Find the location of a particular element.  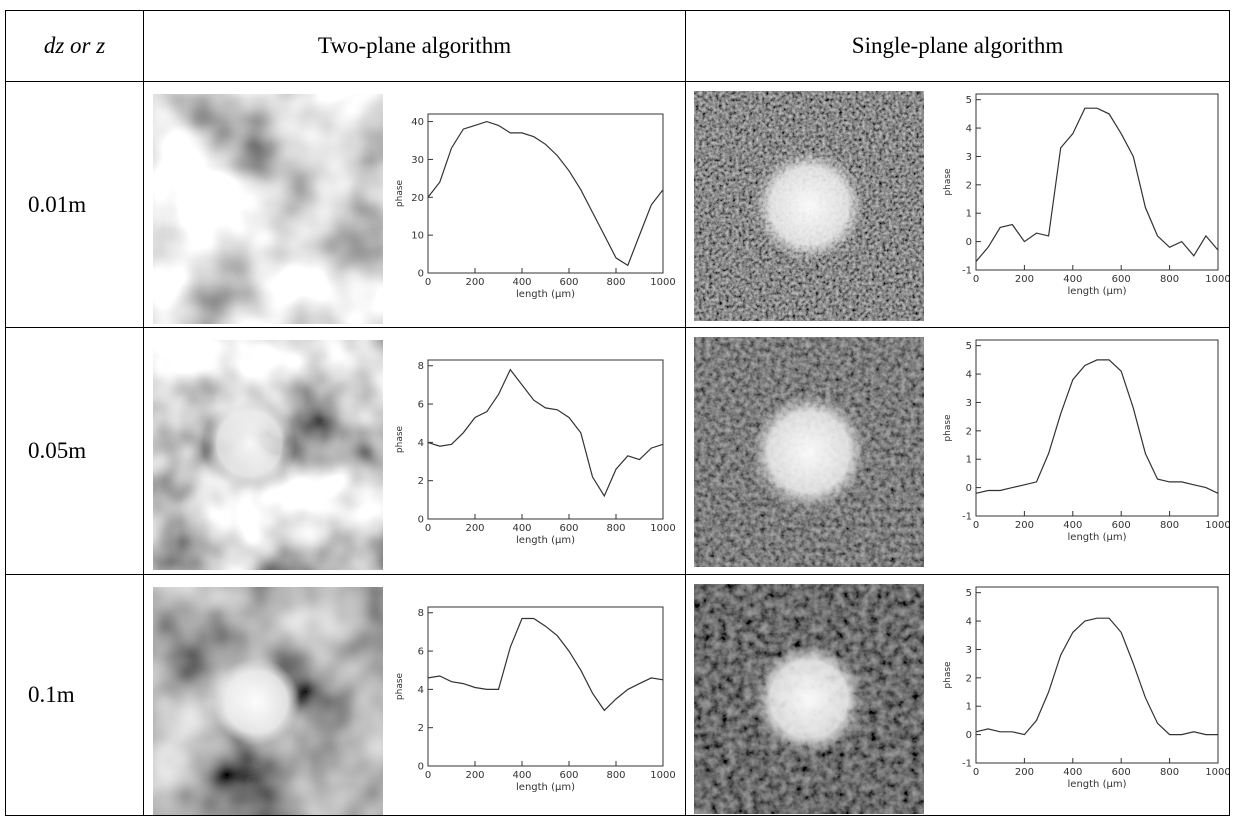

y-tick-label: 40 is located at coordinates (417, 122).